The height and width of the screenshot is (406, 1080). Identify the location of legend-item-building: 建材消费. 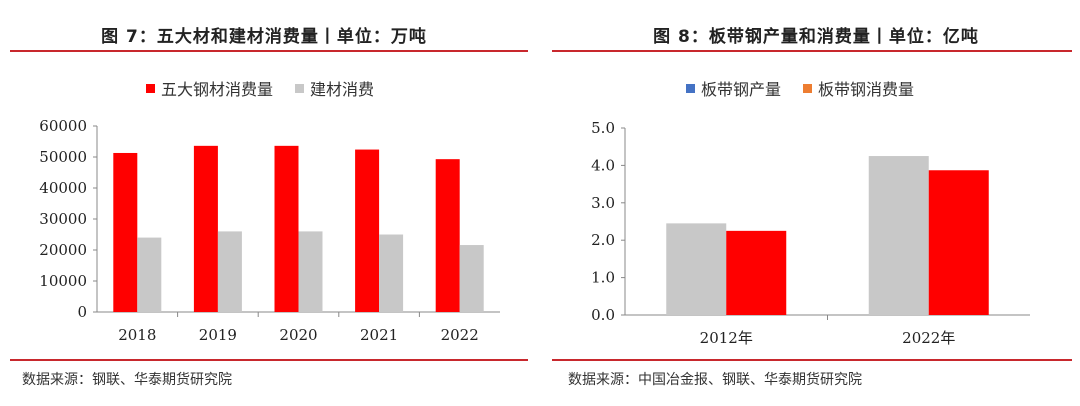
(334, 88).